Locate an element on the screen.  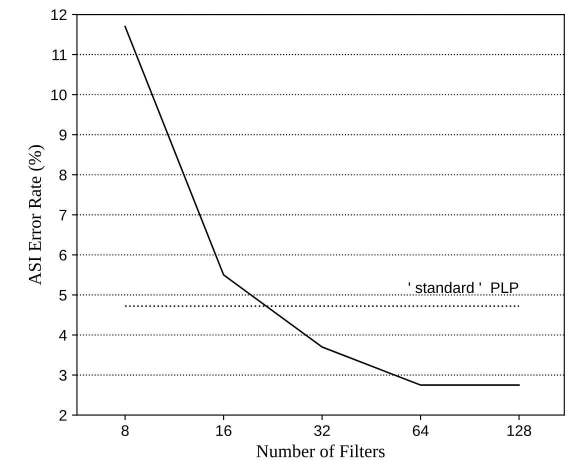
x-tick-label: 128 is located at coordinates (519, 430).